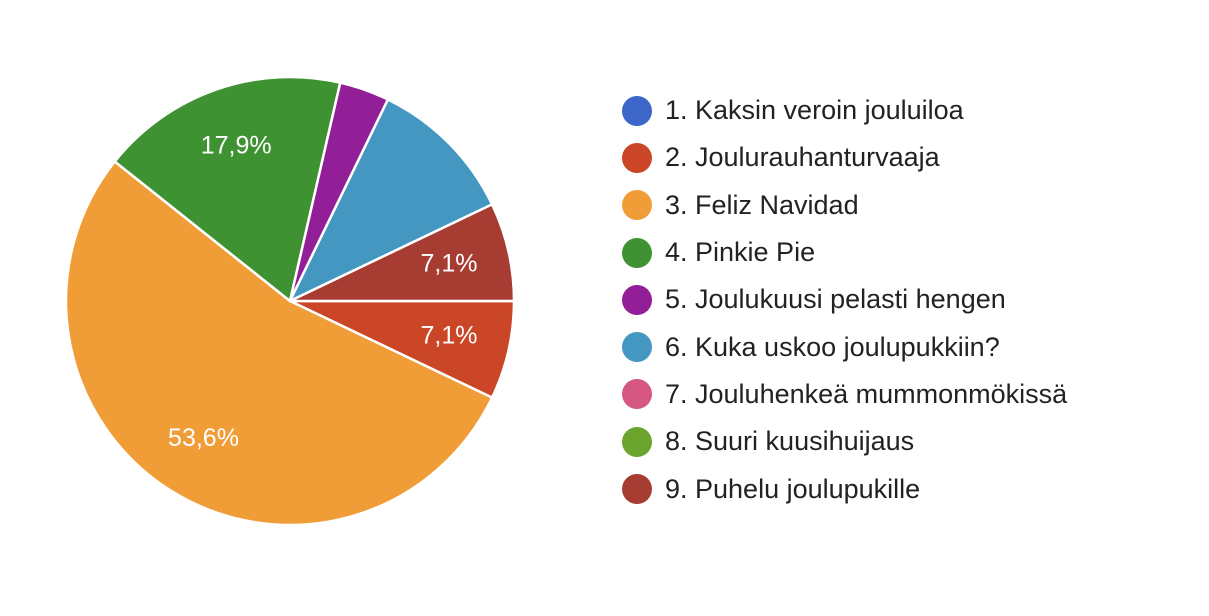 The width and height of the screenshot is (1209, 616). I want to click on legend-label: 7. Jouluhenkeä mummonmökissä, so click(866, 393).